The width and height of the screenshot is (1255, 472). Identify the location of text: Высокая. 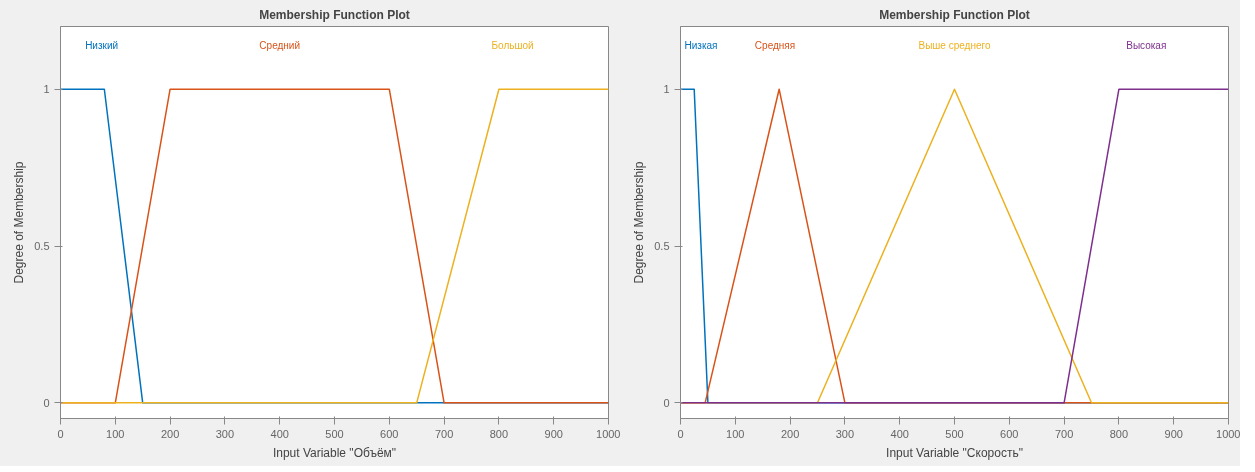
(1146, 46).